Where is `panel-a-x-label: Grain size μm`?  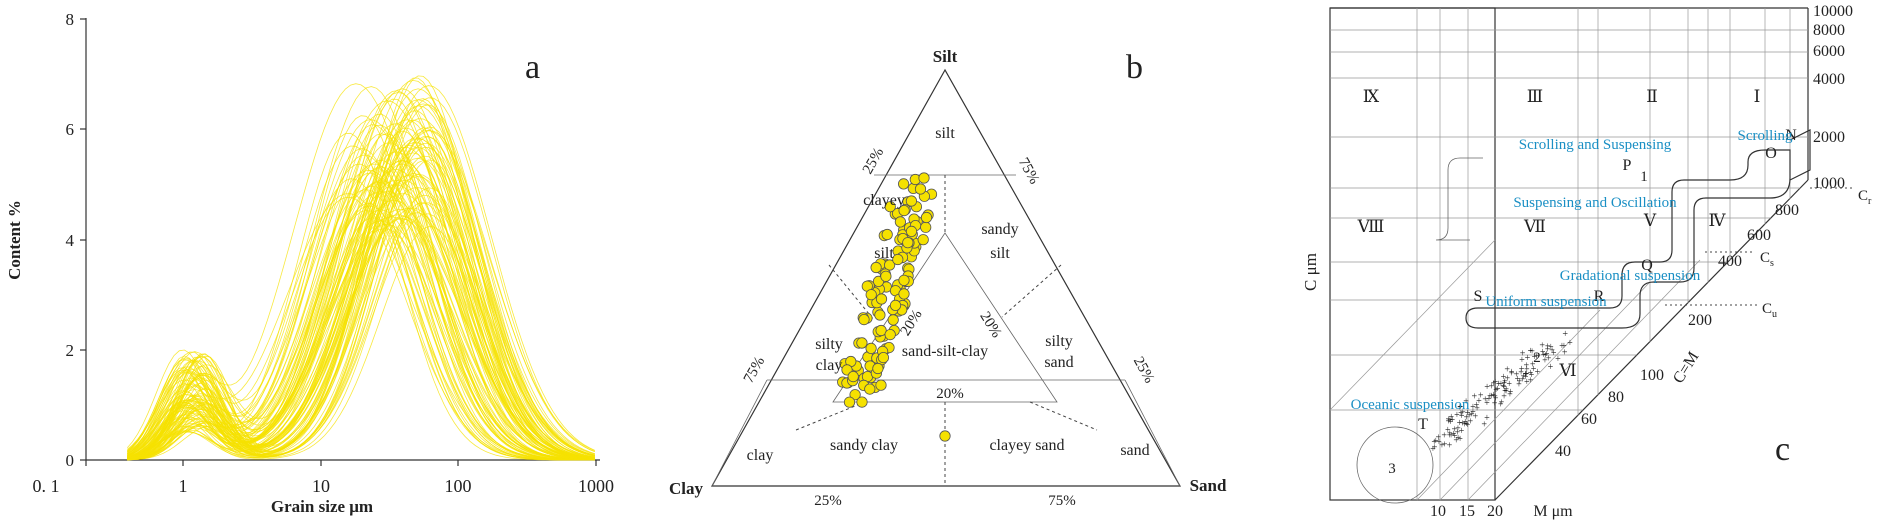
panel-a-x-label: Grain size μm is located at coordinates (322, 506).